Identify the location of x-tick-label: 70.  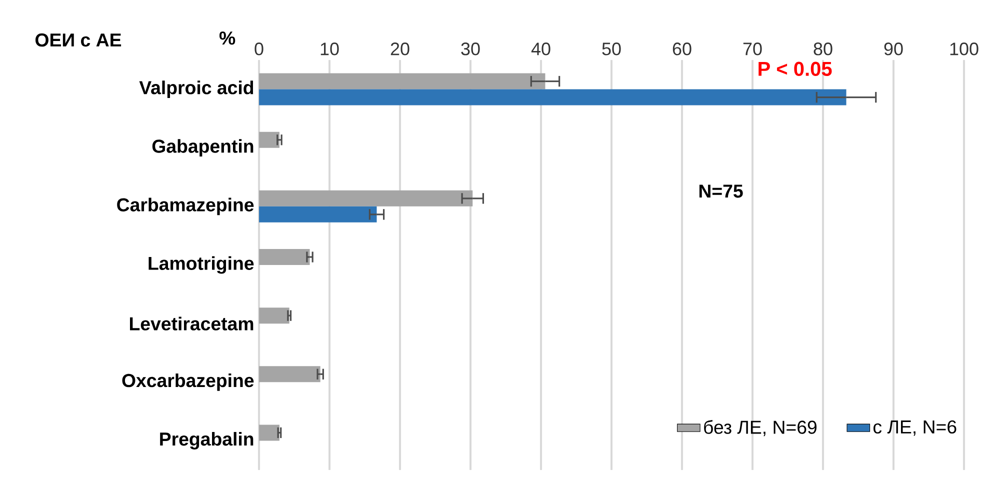
(752, 49).